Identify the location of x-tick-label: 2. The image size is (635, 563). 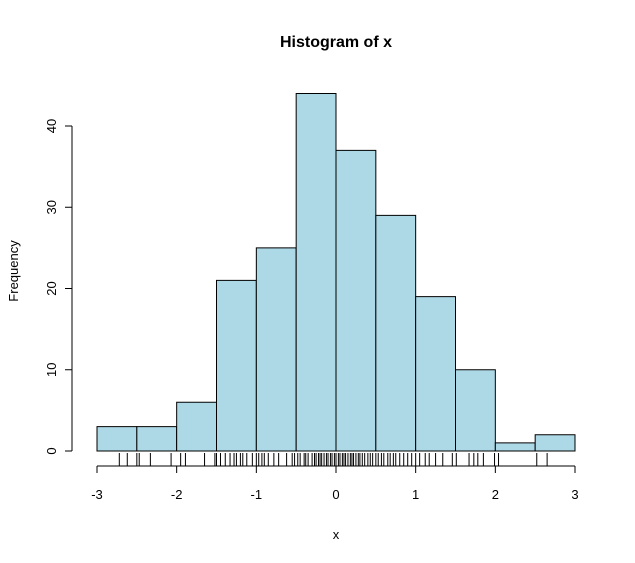
(495, 494).